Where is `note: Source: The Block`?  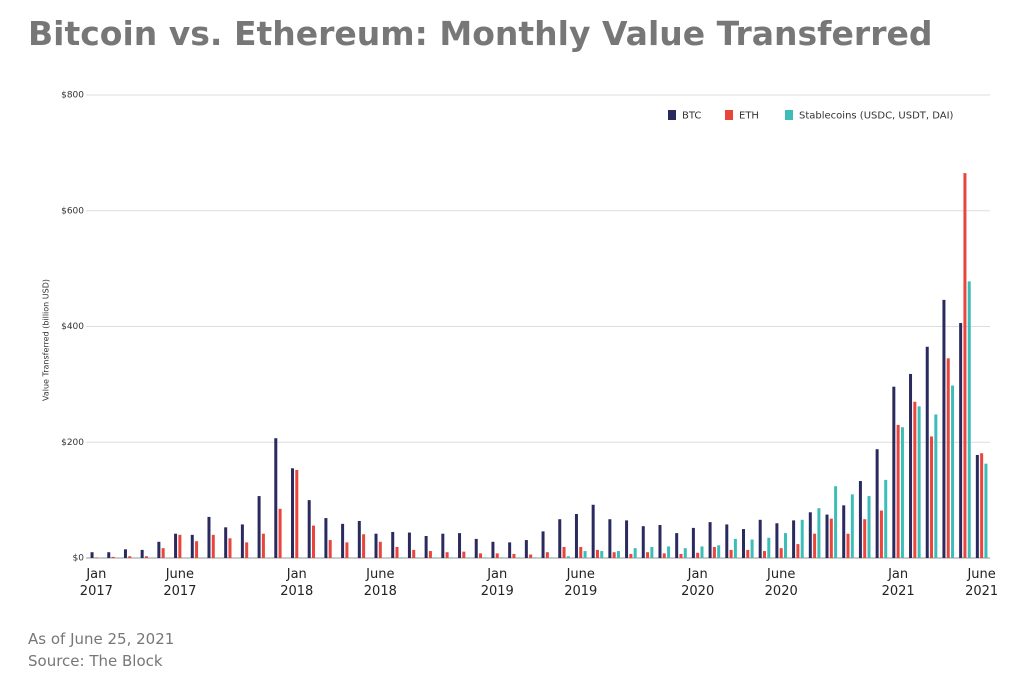
note: Source: The Block is located at coordinates (95, 661).